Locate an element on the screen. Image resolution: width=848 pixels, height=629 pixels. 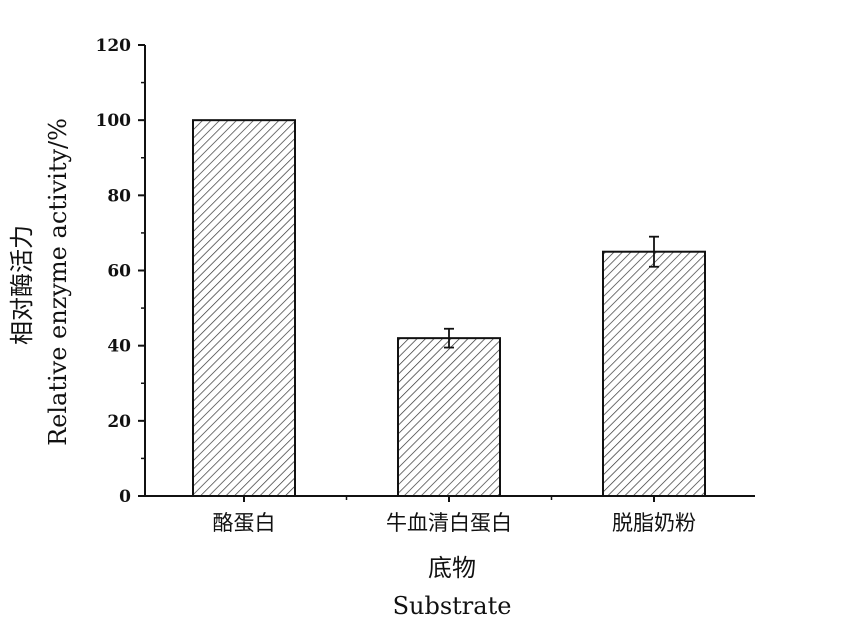
y-ticks: 0 20 40 60 80 100 120 is located at coordinates (120, 271).